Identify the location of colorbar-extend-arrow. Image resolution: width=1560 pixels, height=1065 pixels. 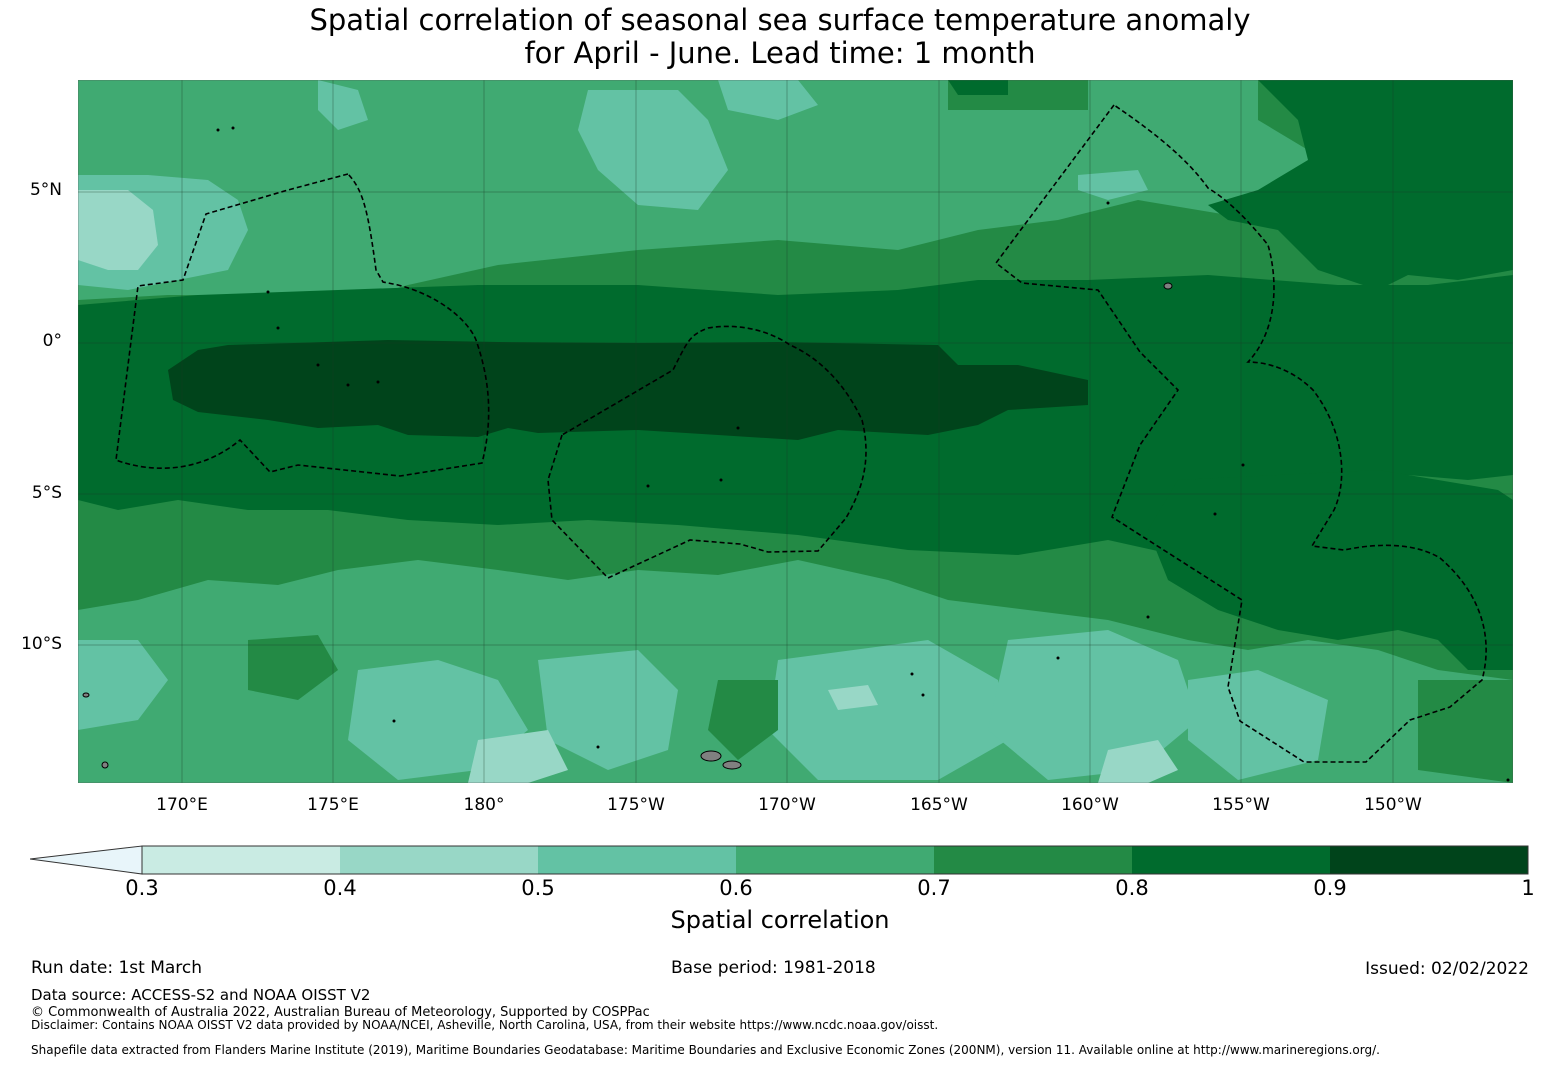
(86, 860).